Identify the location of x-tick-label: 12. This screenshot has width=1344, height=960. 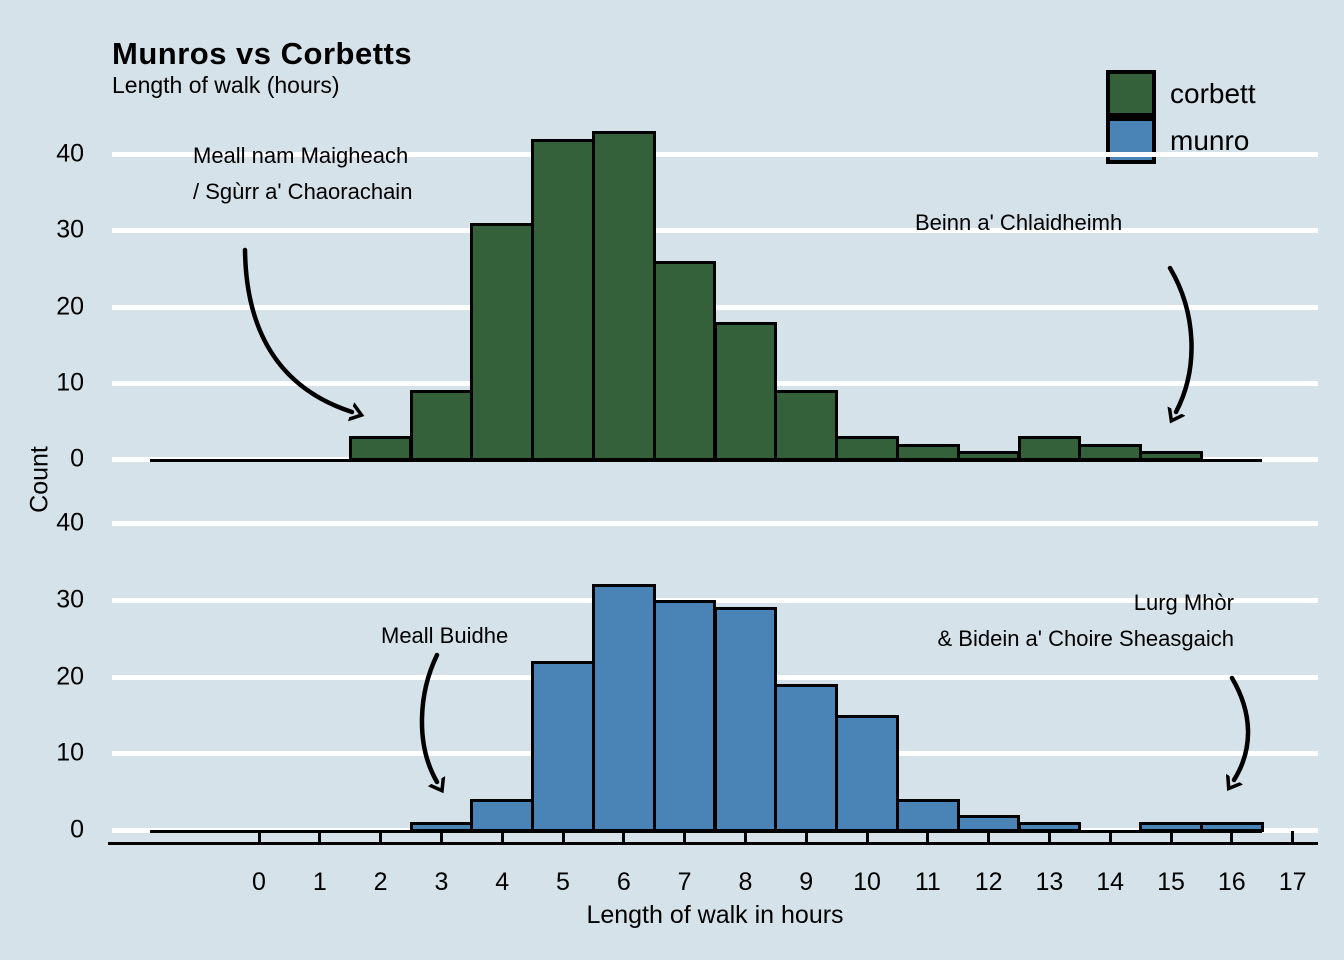
(988, 882).